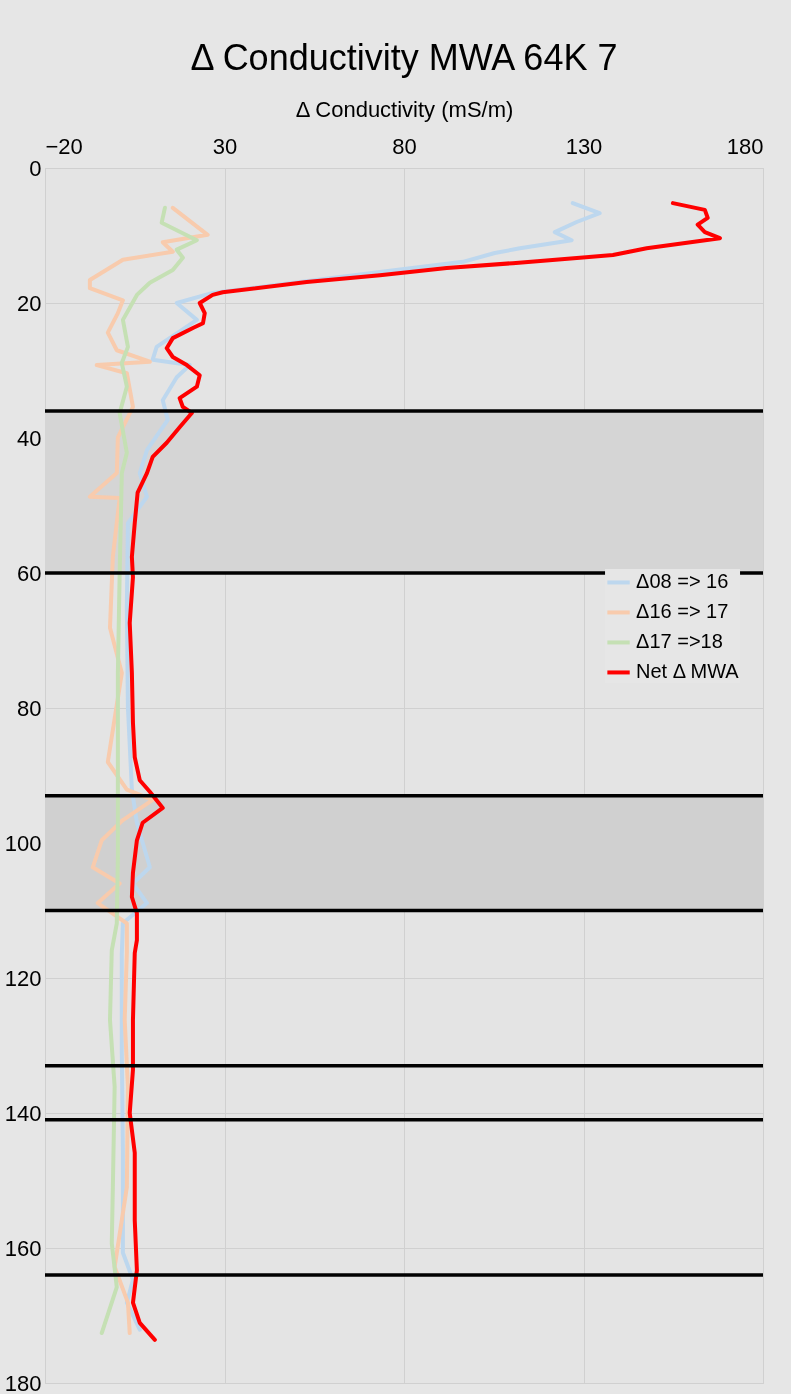  Describe the element at coordinates (23, 1113) in the screenshot. I see `y-tick-label: 140` at that location.